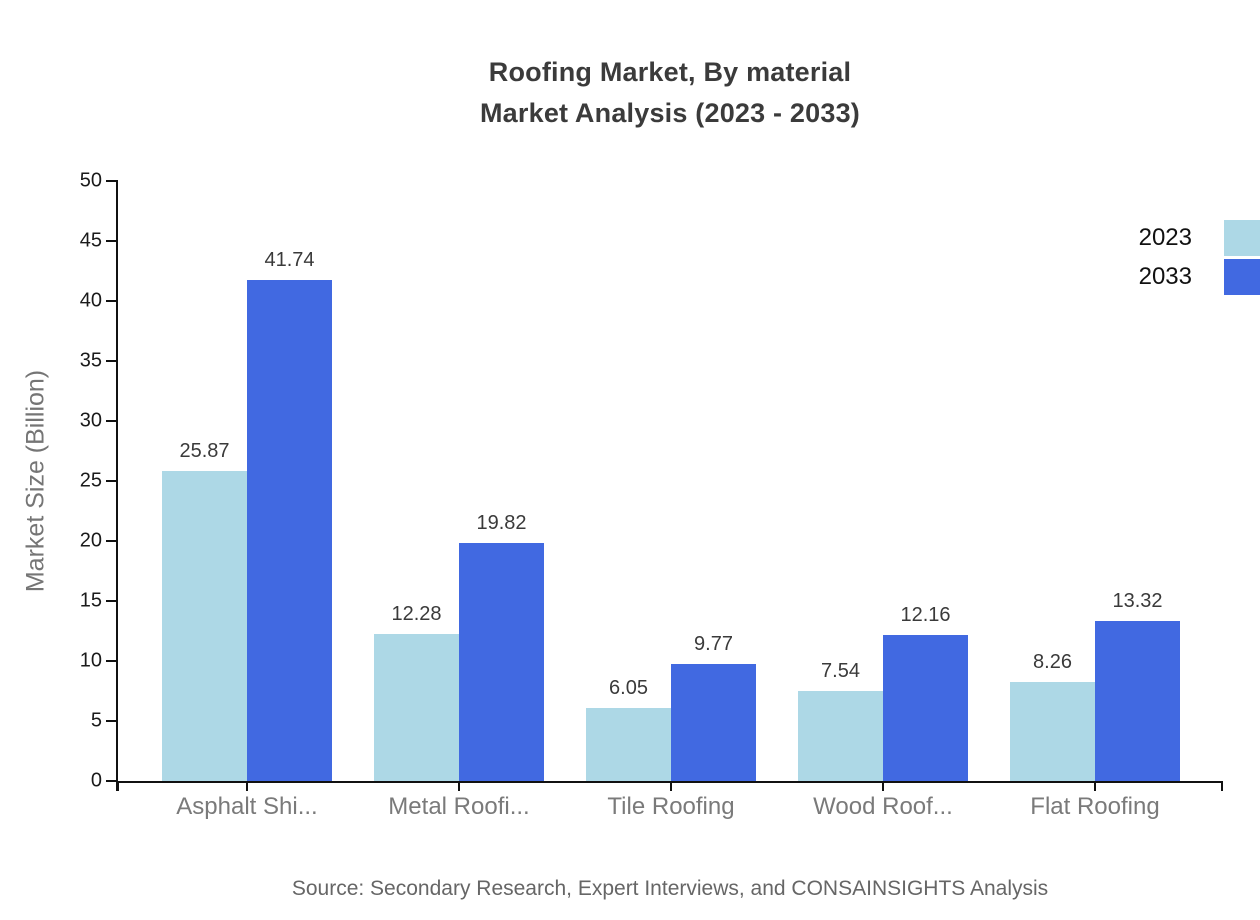 This screenshot has width=1260, height=920. What do you see at coordinates (1199, 277) in the screenshot?
I see `legend-entry-2033: 2033` at bounding box center [1199, 277].